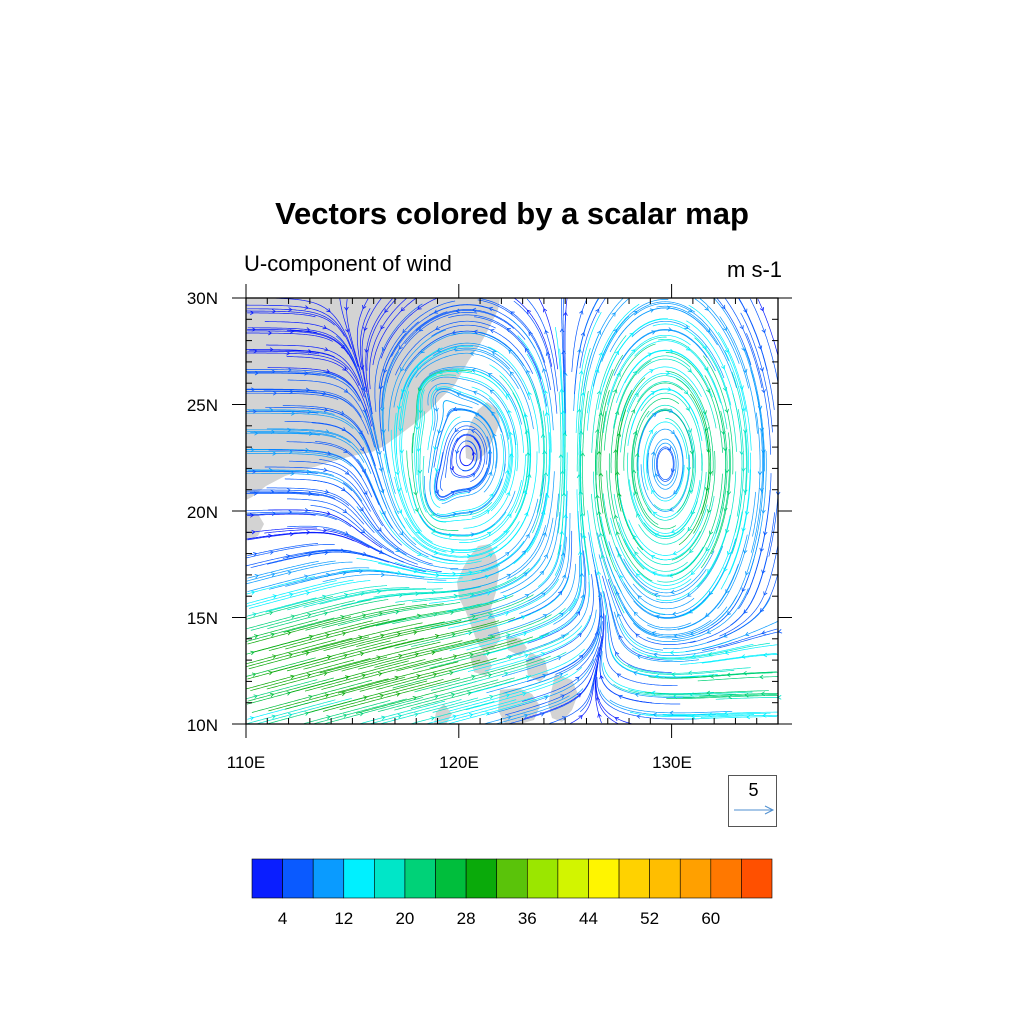 The width and height of the screenshot is (1024, 1024). Describe the element at coordinates (563, 698) in the screenshot. I see `visayas-island-c` at that location.